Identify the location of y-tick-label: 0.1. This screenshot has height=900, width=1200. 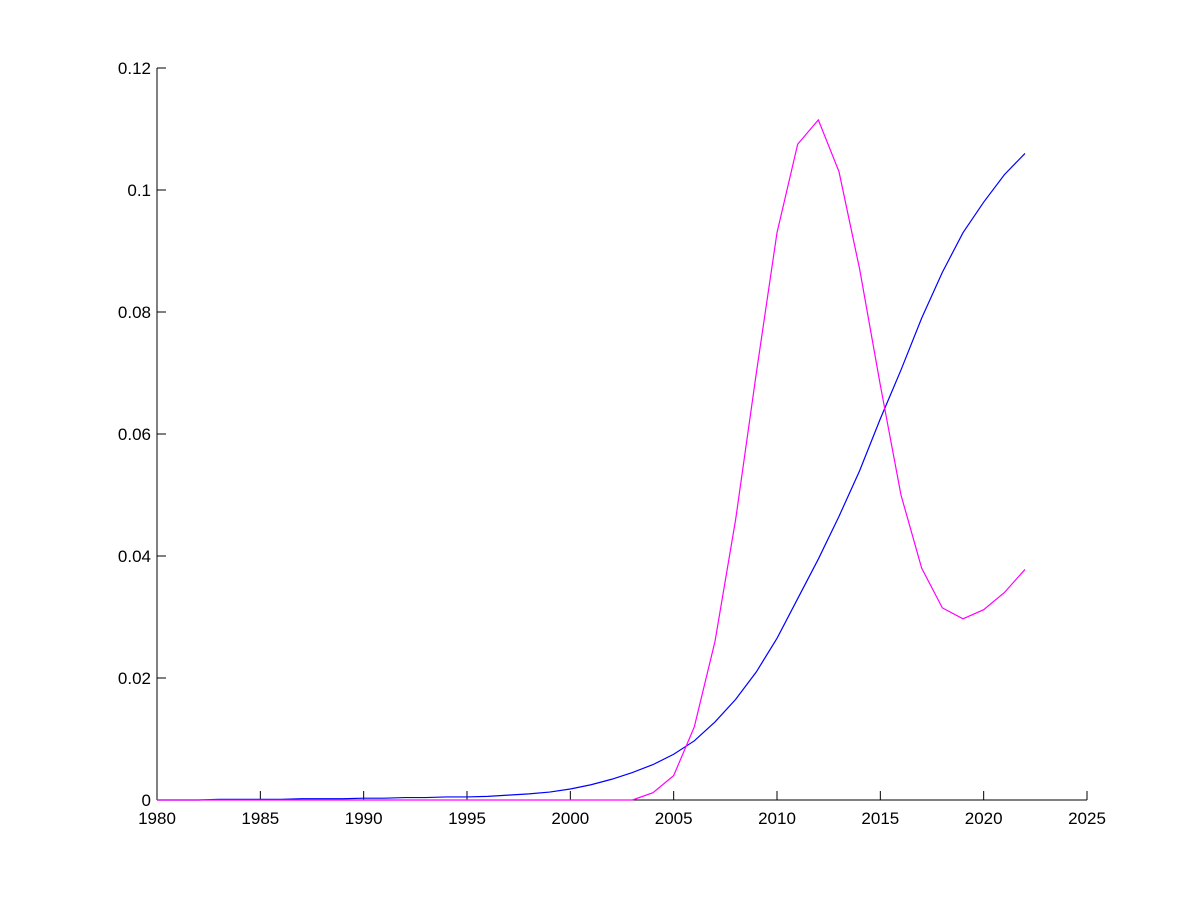
(139, 190).